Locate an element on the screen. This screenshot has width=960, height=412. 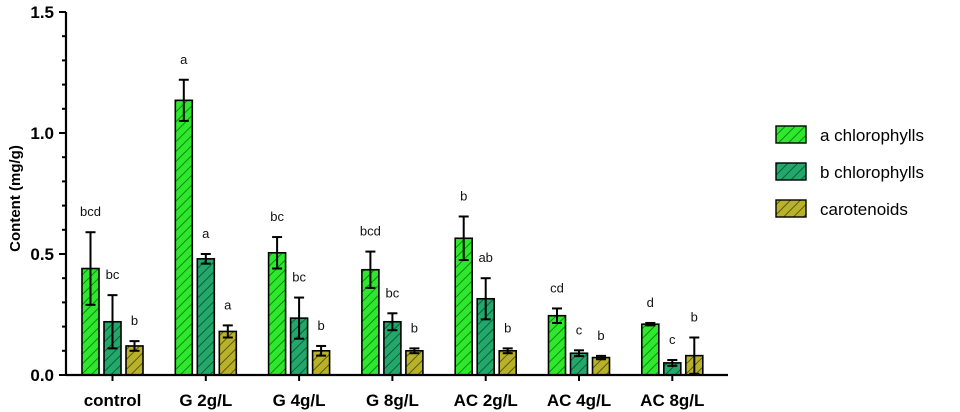
significance-label: d is located at coordinates (650, 302).